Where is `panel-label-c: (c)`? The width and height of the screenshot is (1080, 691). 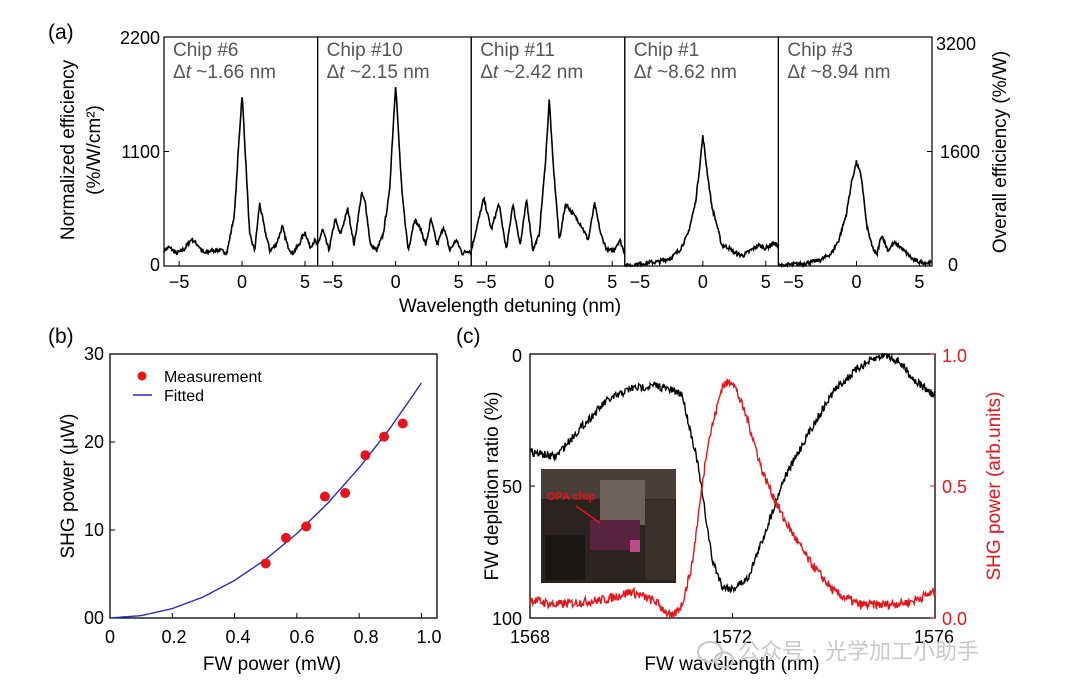
panel-label-c: (c) is located at coordinates (468, 336).